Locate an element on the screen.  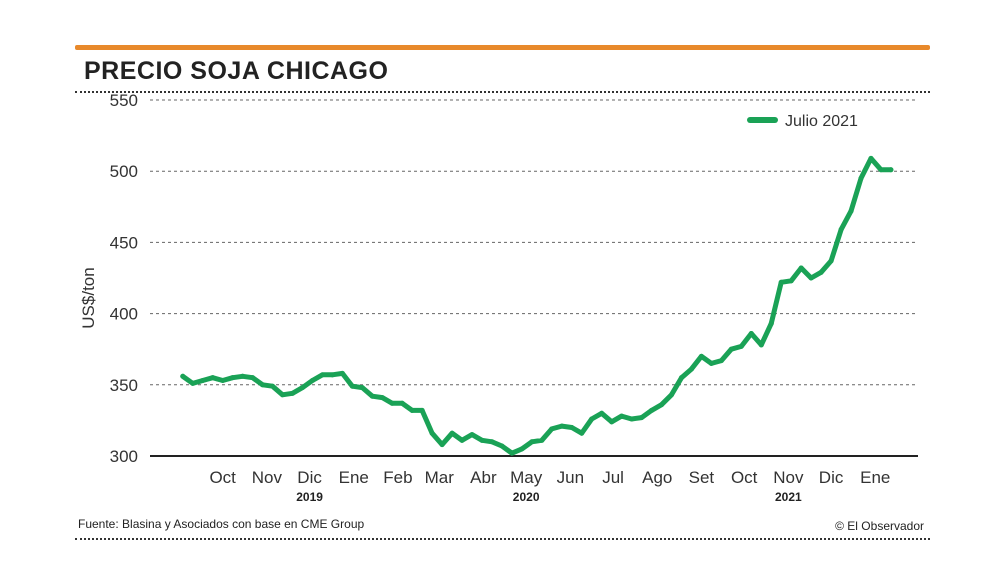
x-tick-label-7: May is located at coordinates (526, 477).